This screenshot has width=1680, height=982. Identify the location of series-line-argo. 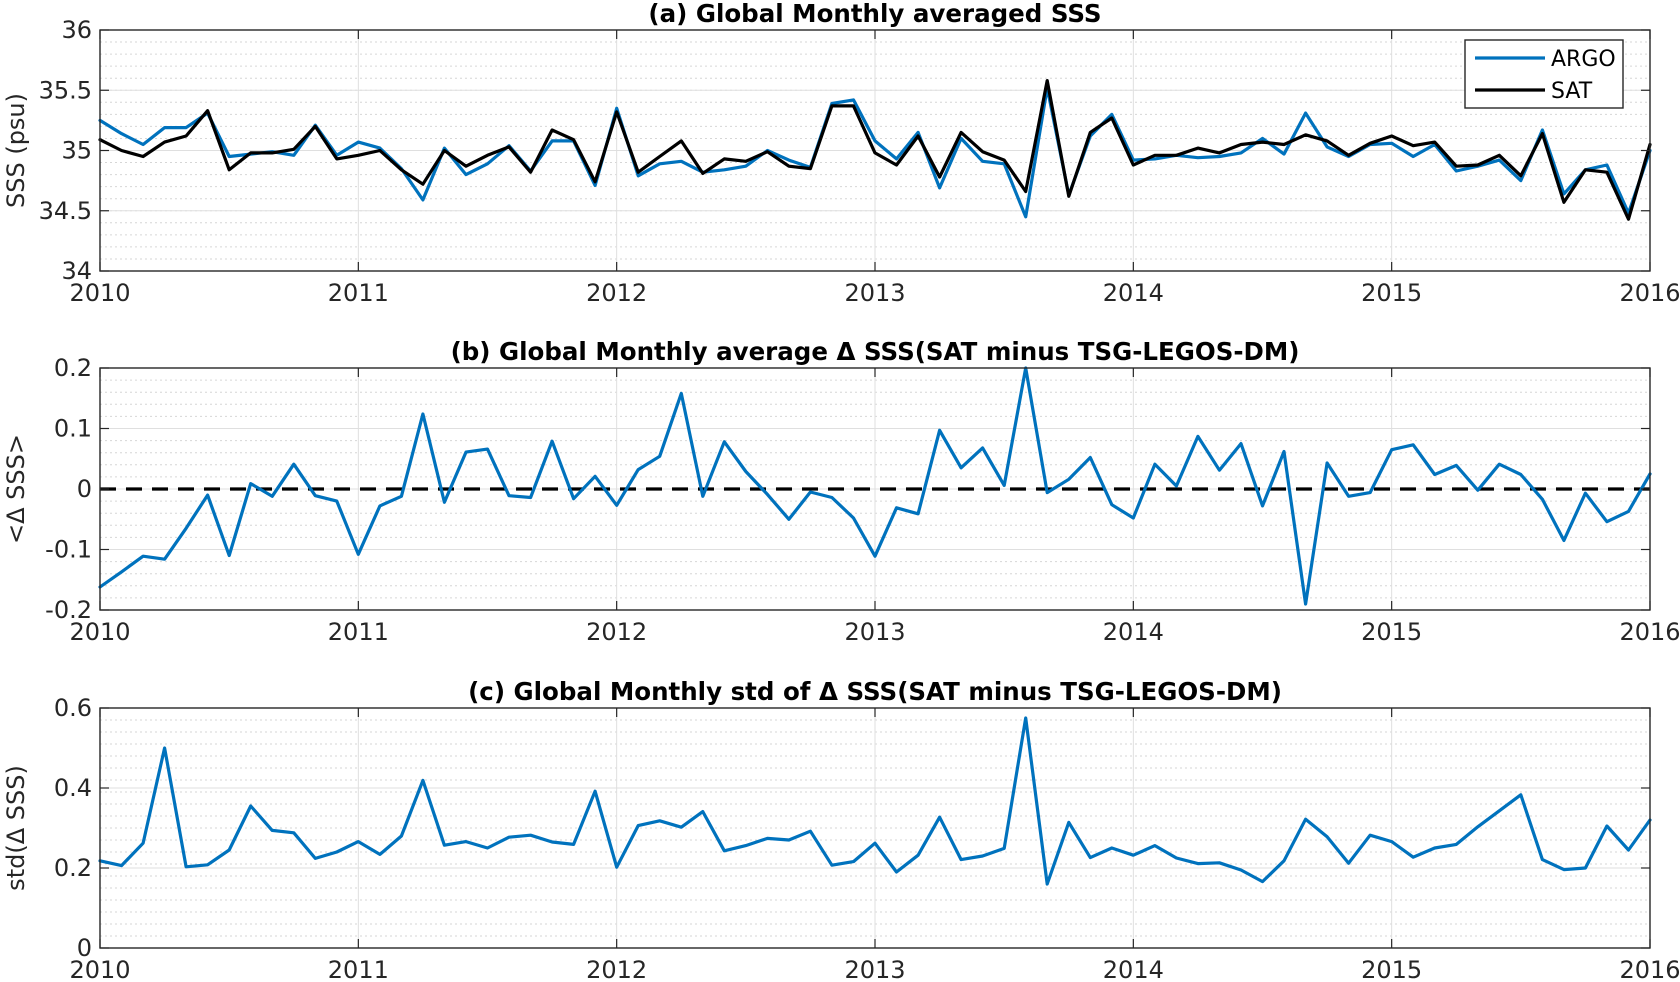
(875, 152).